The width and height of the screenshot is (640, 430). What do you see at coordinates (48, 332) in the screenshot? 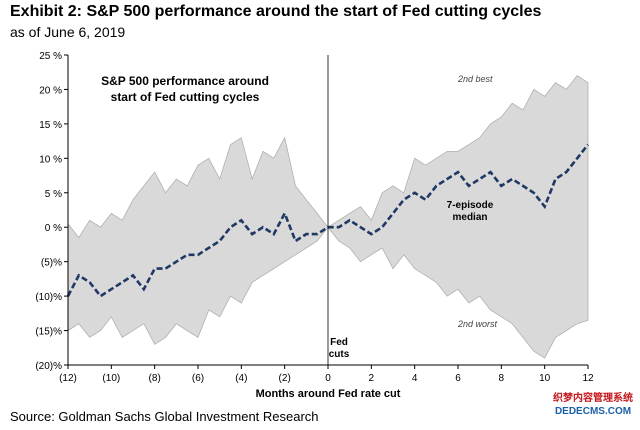
I see `y-tick-label: (15)%` at bounding box center [48, 332].